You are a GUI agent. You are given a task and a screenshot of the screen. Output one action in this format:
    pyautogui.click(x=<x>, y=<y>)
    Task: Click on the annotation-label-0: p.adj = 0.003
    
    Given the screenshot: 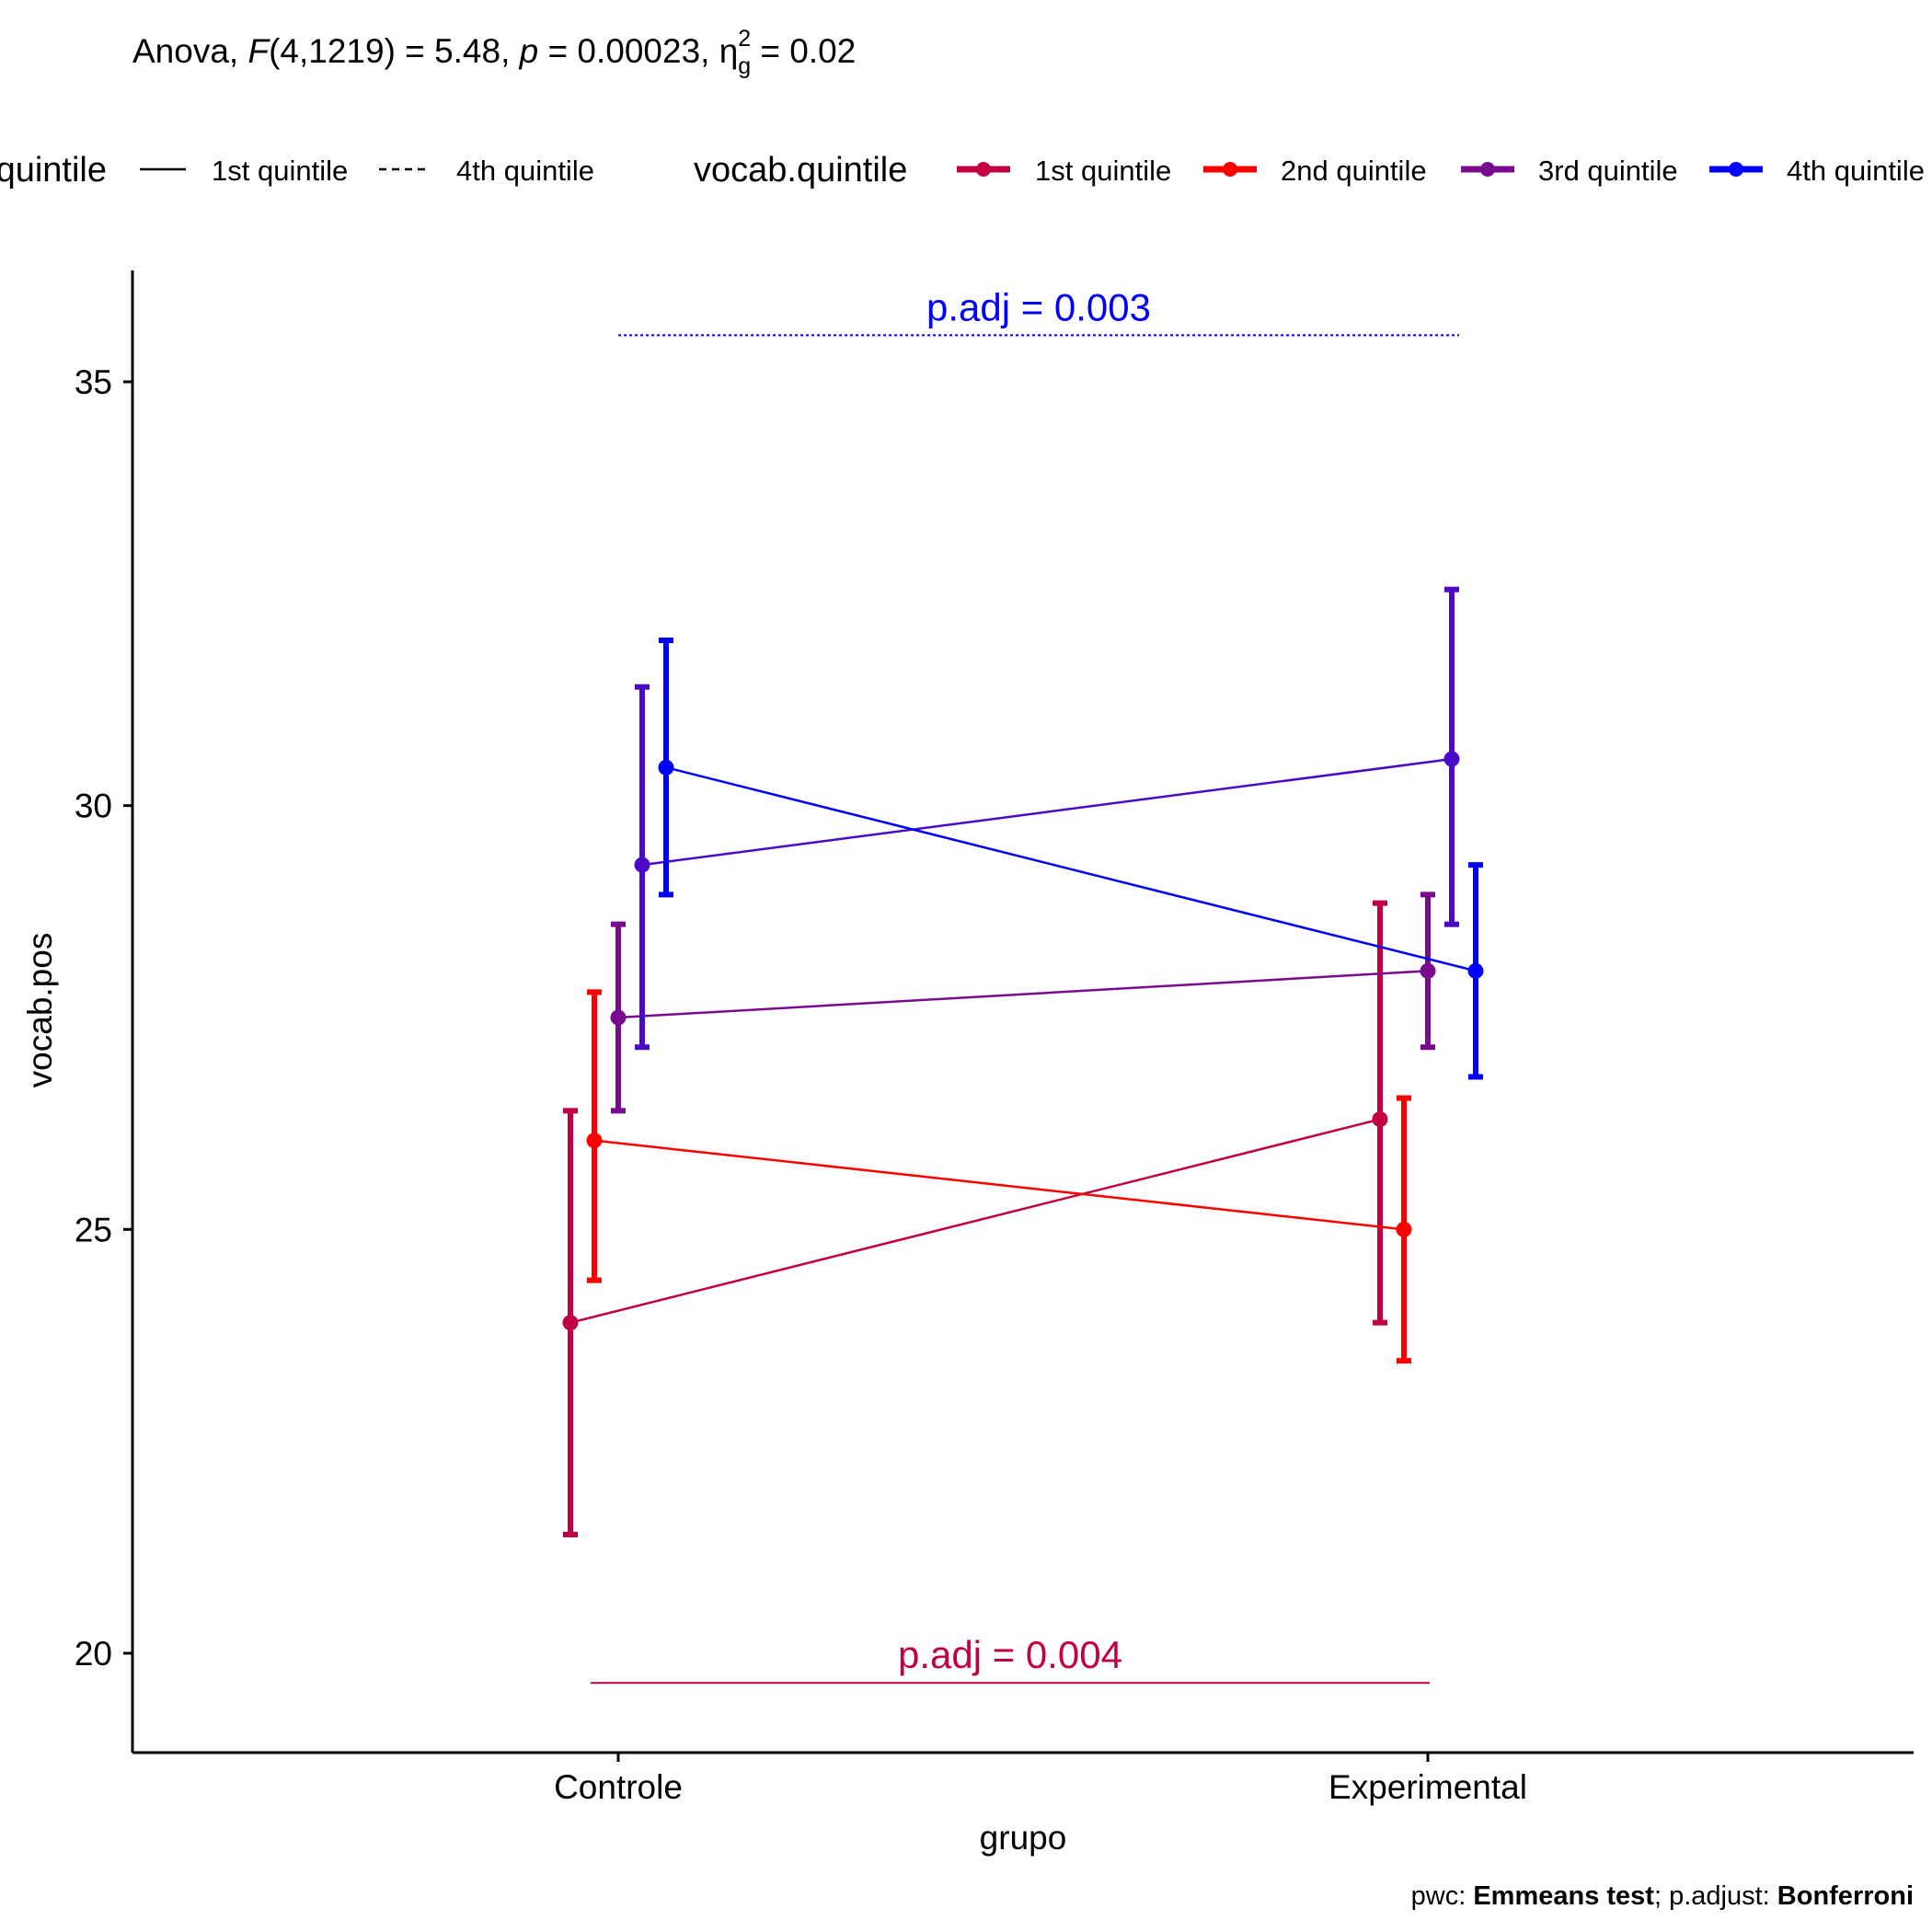 What is the action you would take?
    pyautogui.click(x=1038, y=306)
    